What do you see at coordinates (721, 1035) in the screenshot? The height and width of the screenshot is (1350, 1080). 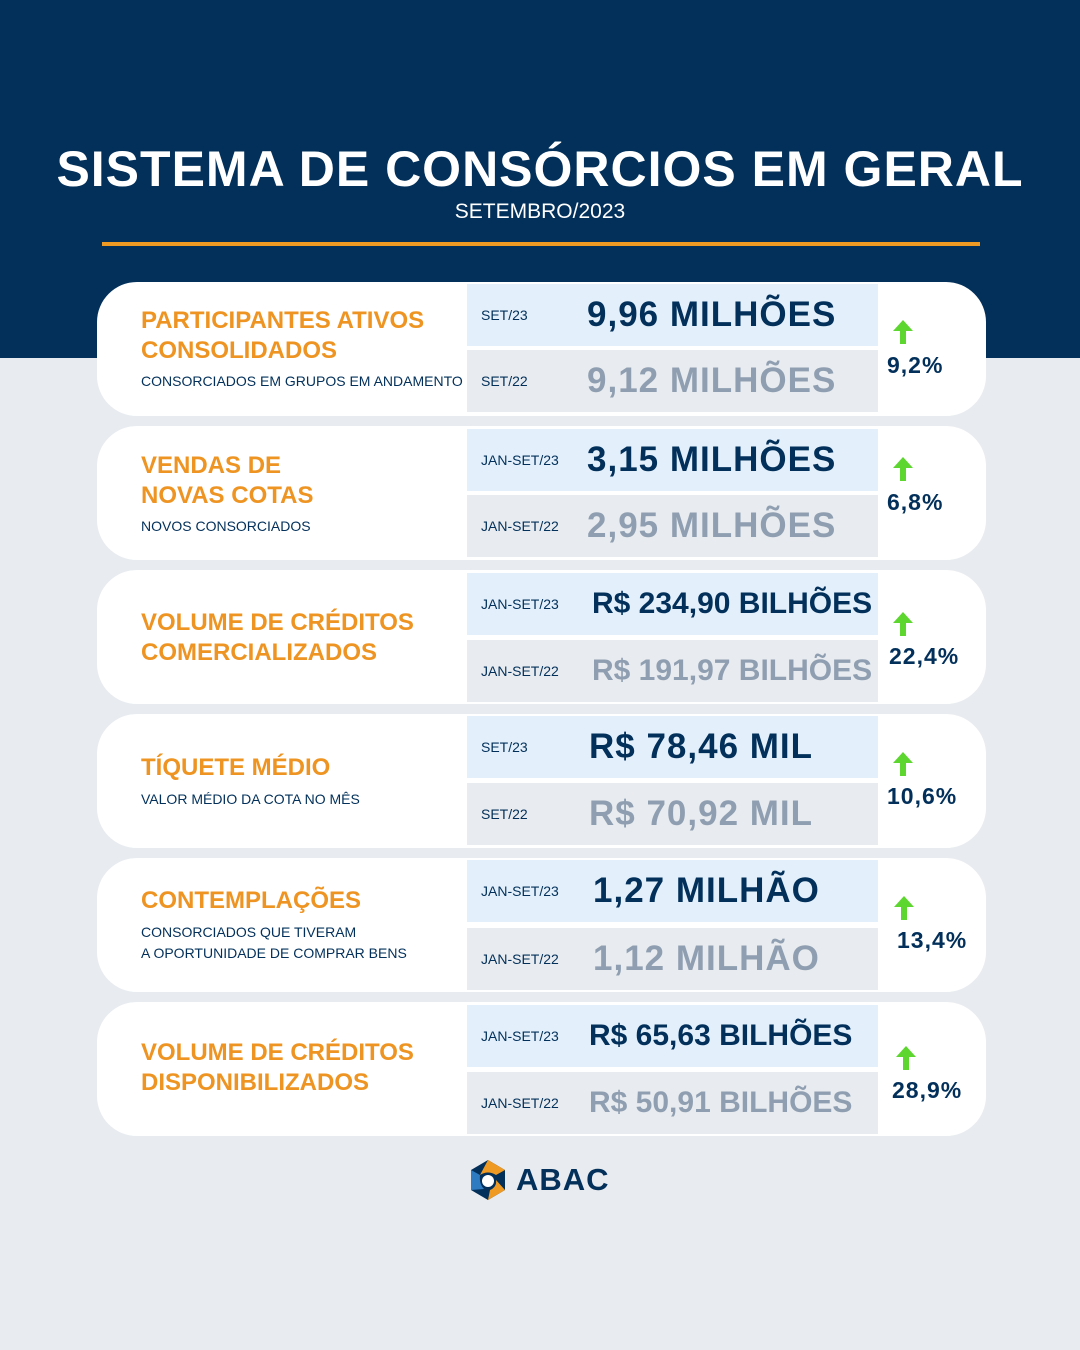 I see `current-period-value: R$ 65,63 BILHÕES` at bounding box center [721, 1035].